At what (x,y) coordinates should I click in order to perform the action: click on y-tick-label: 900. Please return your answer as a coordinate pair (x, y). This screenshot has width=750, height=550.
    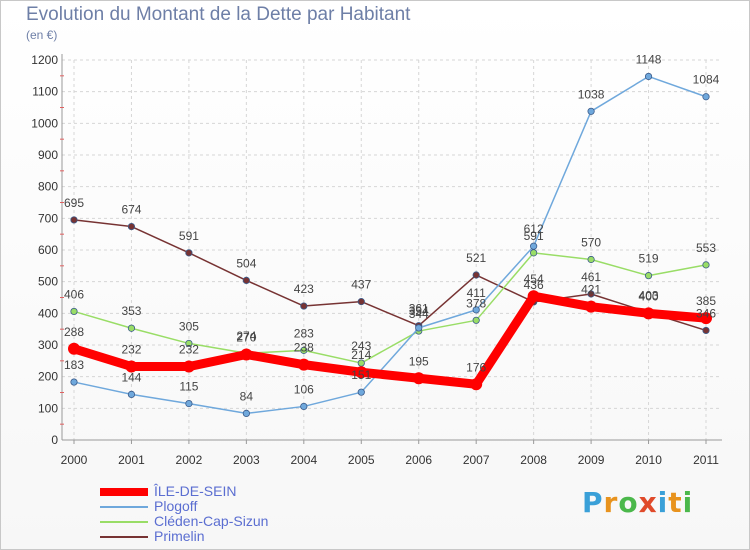
    Looking at the image, I should click on (48, 155).